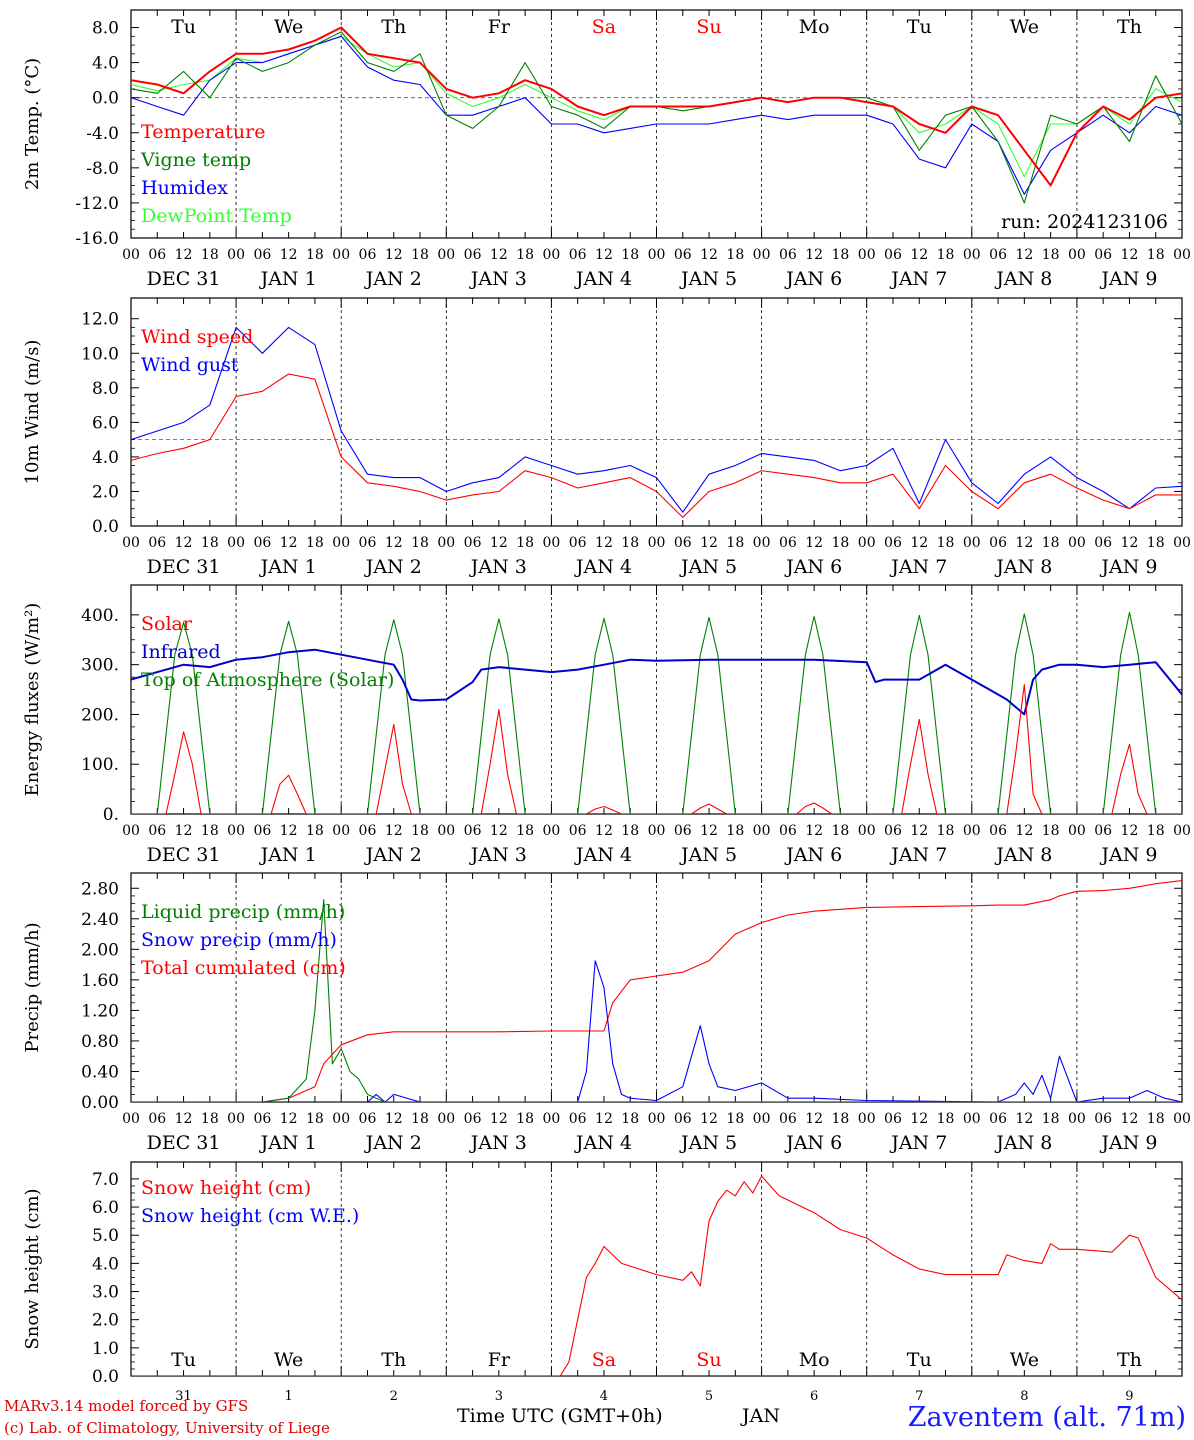 The image size is (1194, 1440). Describe the element at coordinates (267, 680) in the screenshot. I see `legend-entry: Top of Atmosphere (Solar)` at that location.